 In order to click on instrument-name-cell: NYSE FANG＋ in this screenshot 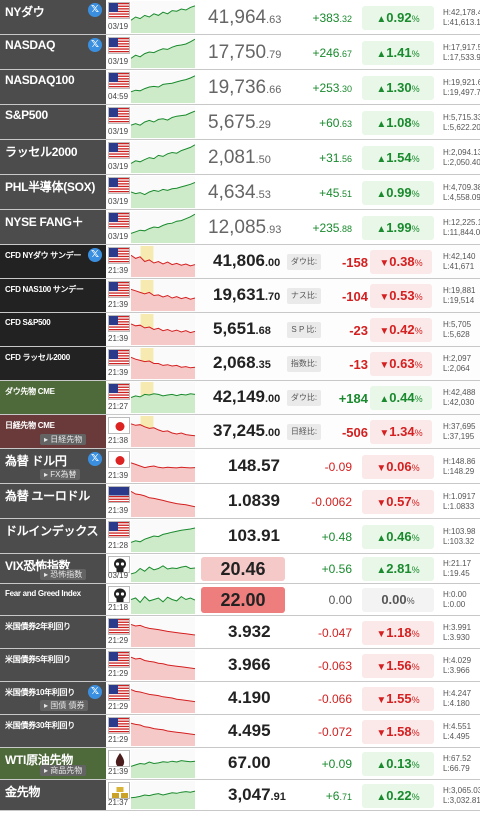, I will do `click(53, 227)`.